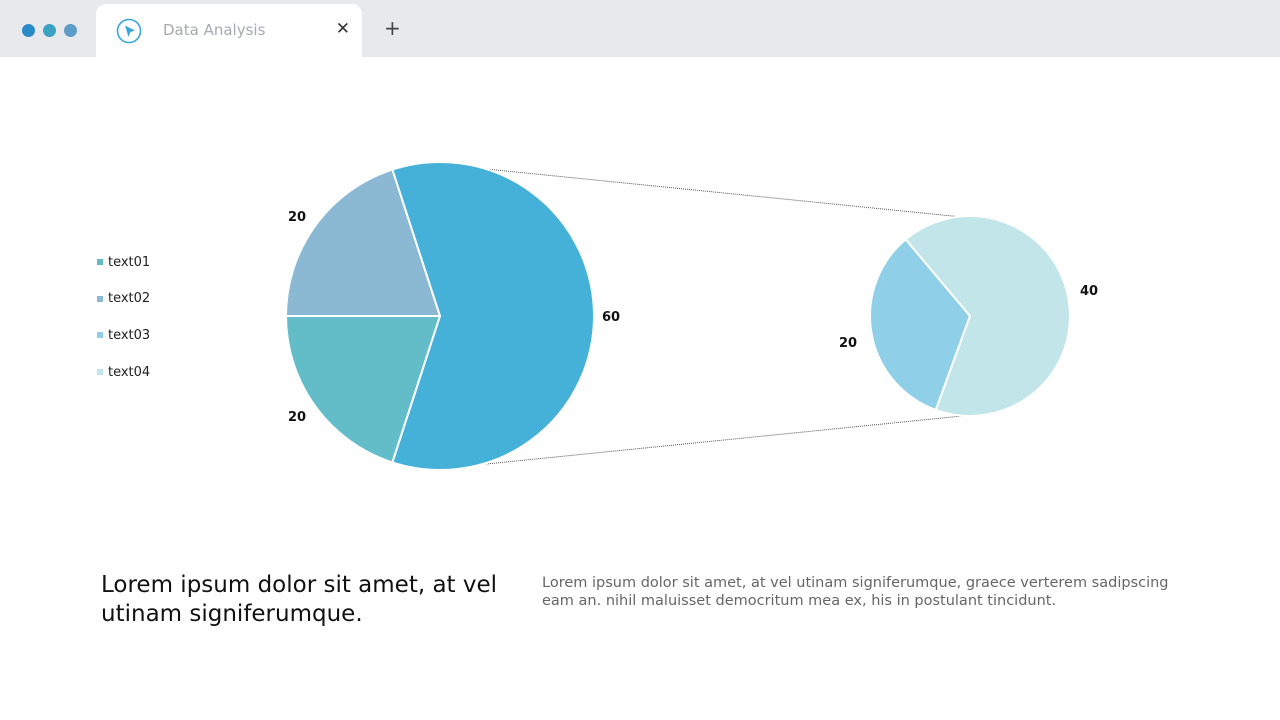  I want to click on legend-item: text02, so click(123, 299).